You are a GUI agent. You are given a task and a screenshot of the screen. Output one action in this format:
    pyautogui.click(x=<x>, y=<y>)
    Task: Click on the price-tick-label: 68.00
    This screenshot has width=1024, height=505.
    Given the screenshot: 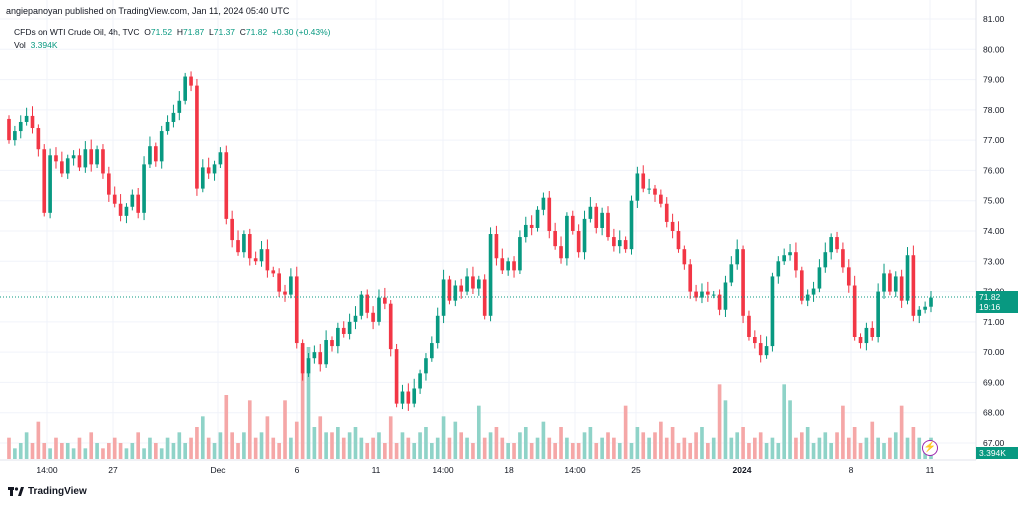 What is the action you would take?
    pyautogui.click(x=994, y=413)
    